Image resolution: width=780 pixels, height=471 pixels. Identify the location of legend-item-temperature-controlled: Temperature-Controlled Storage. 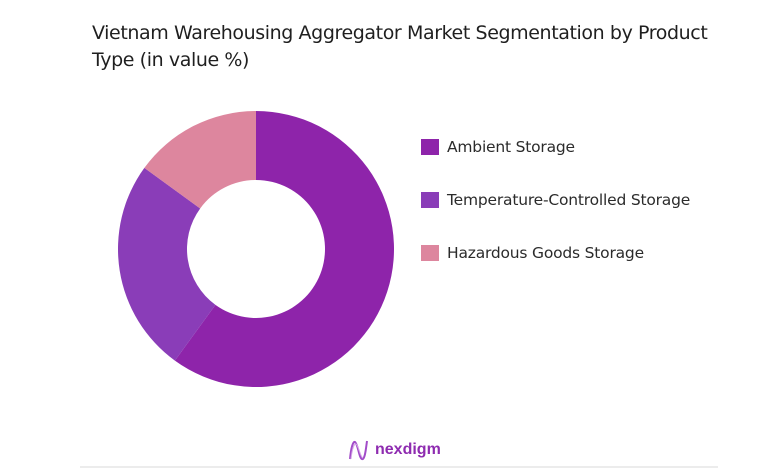
(555, 200).